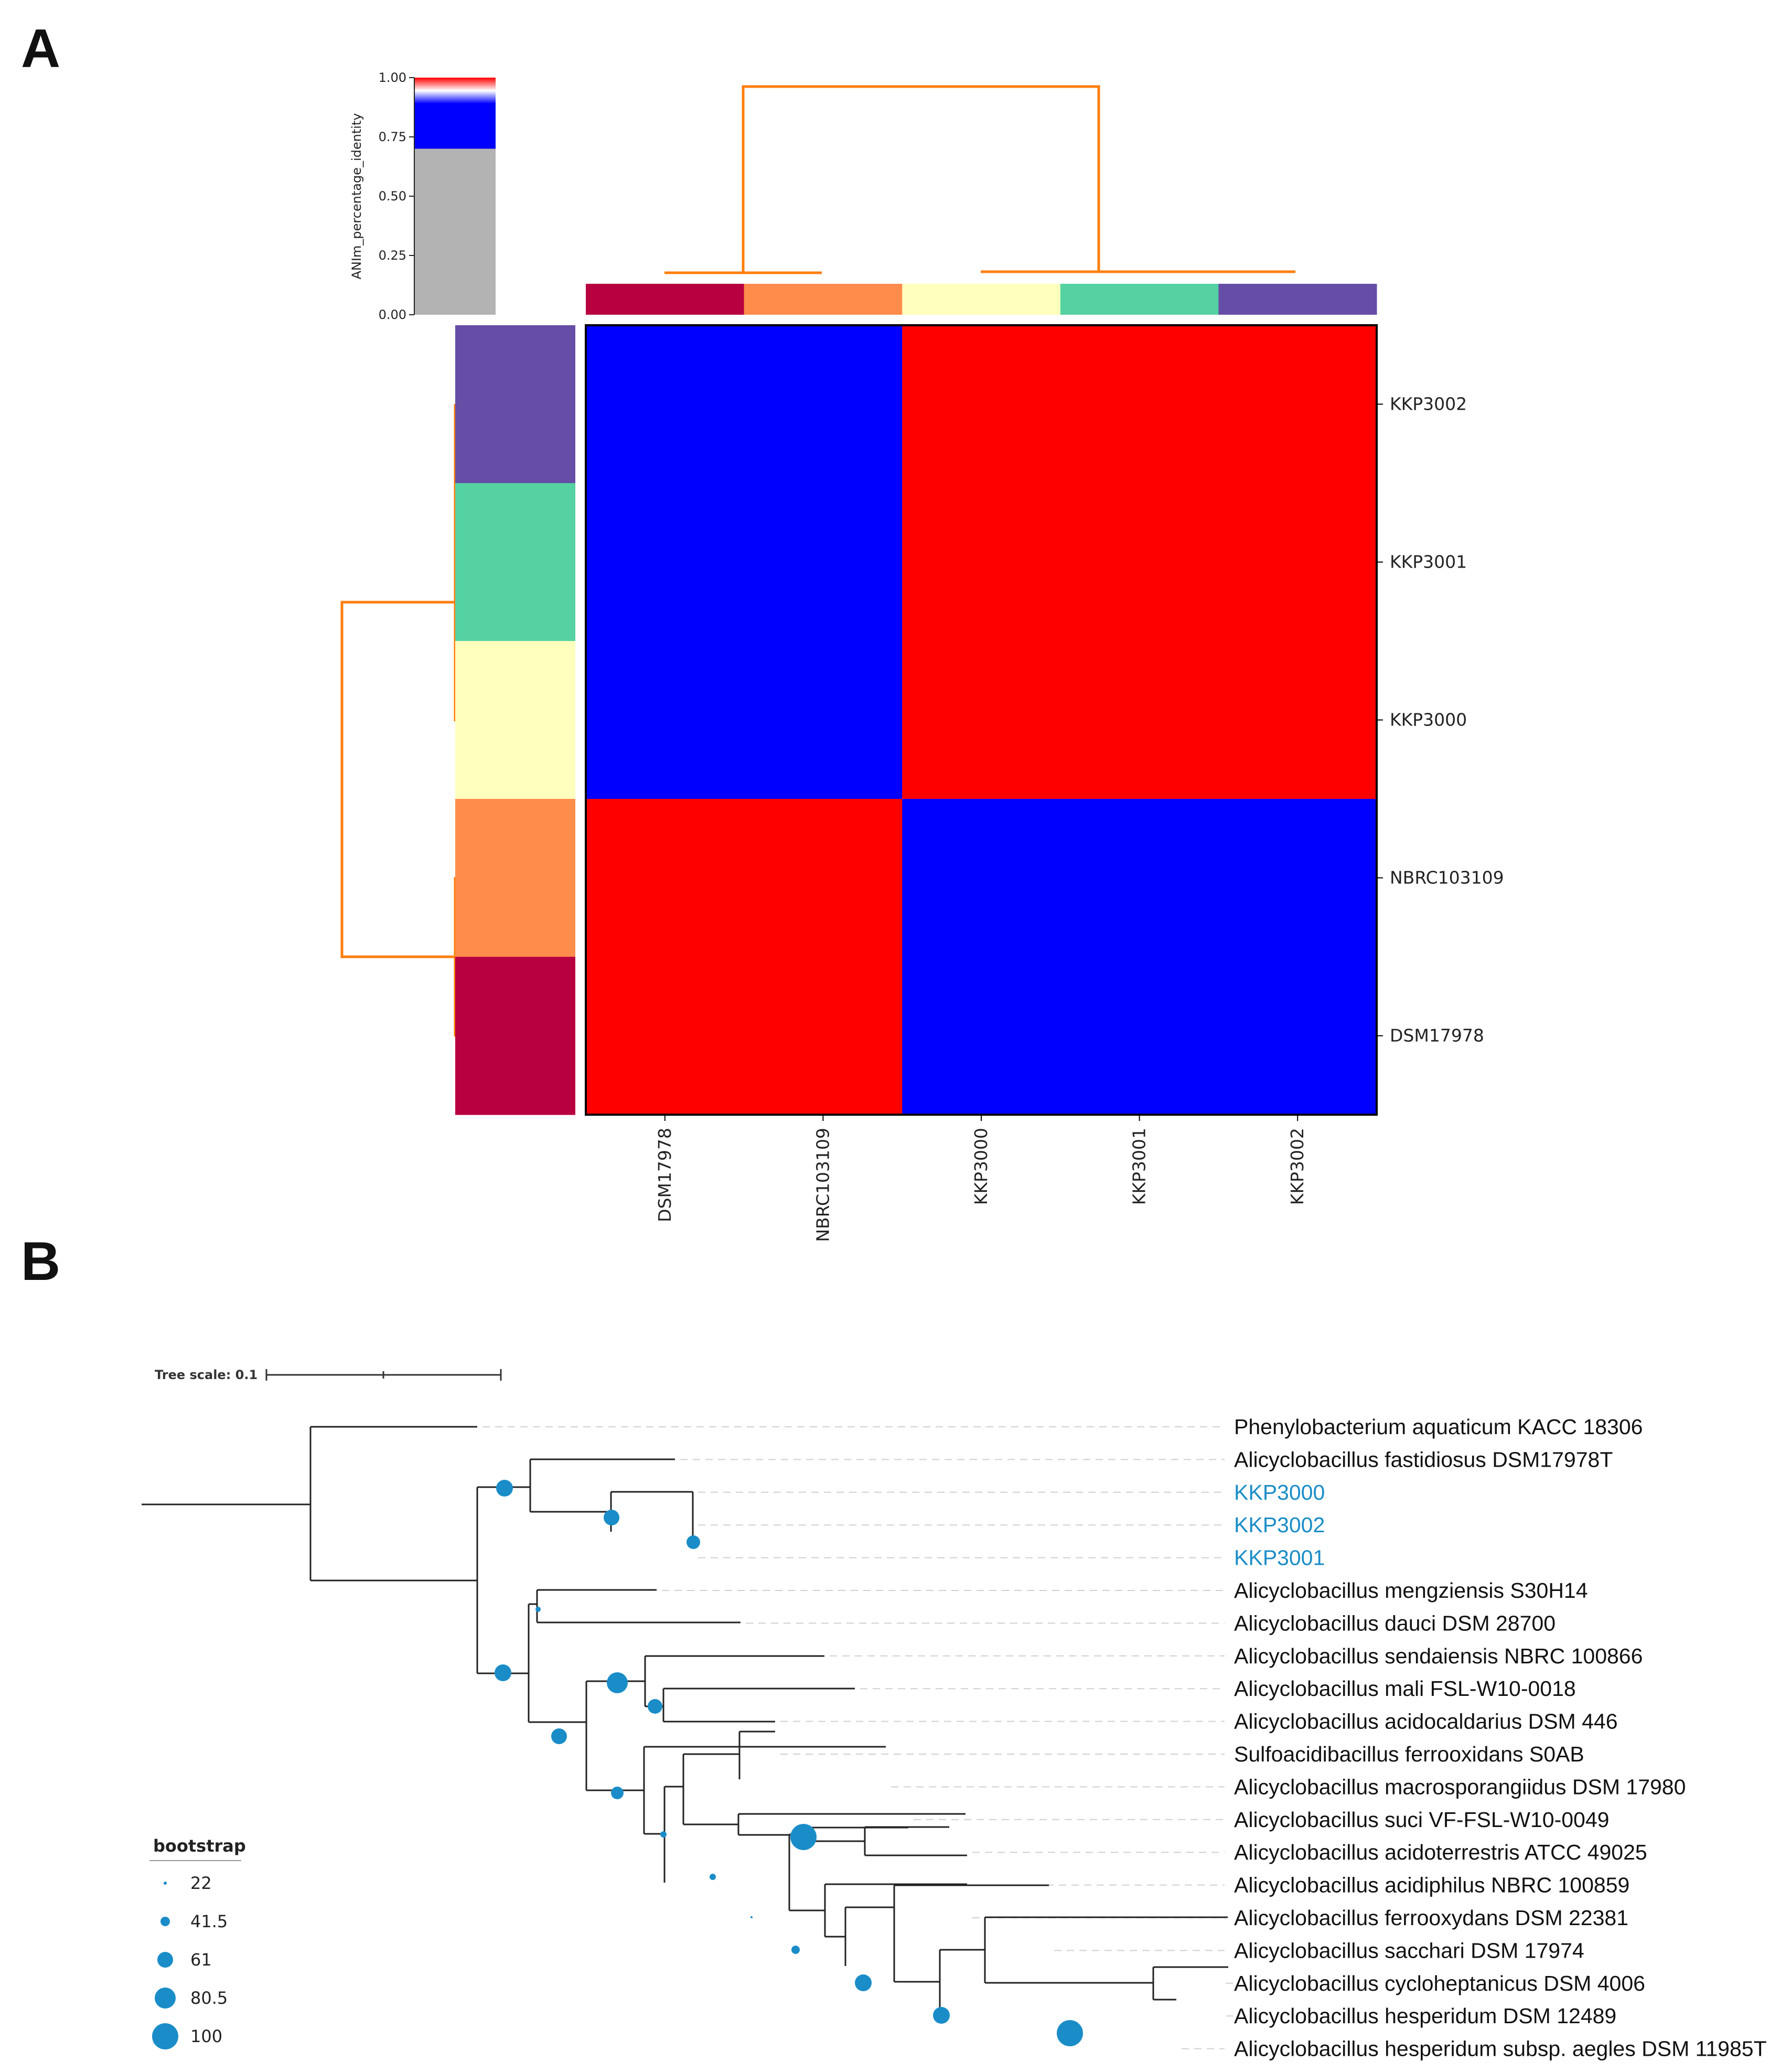 This screenshot has width=1791, height=2072. I want to click on row-label: KKP3002, so click(1428, 404).